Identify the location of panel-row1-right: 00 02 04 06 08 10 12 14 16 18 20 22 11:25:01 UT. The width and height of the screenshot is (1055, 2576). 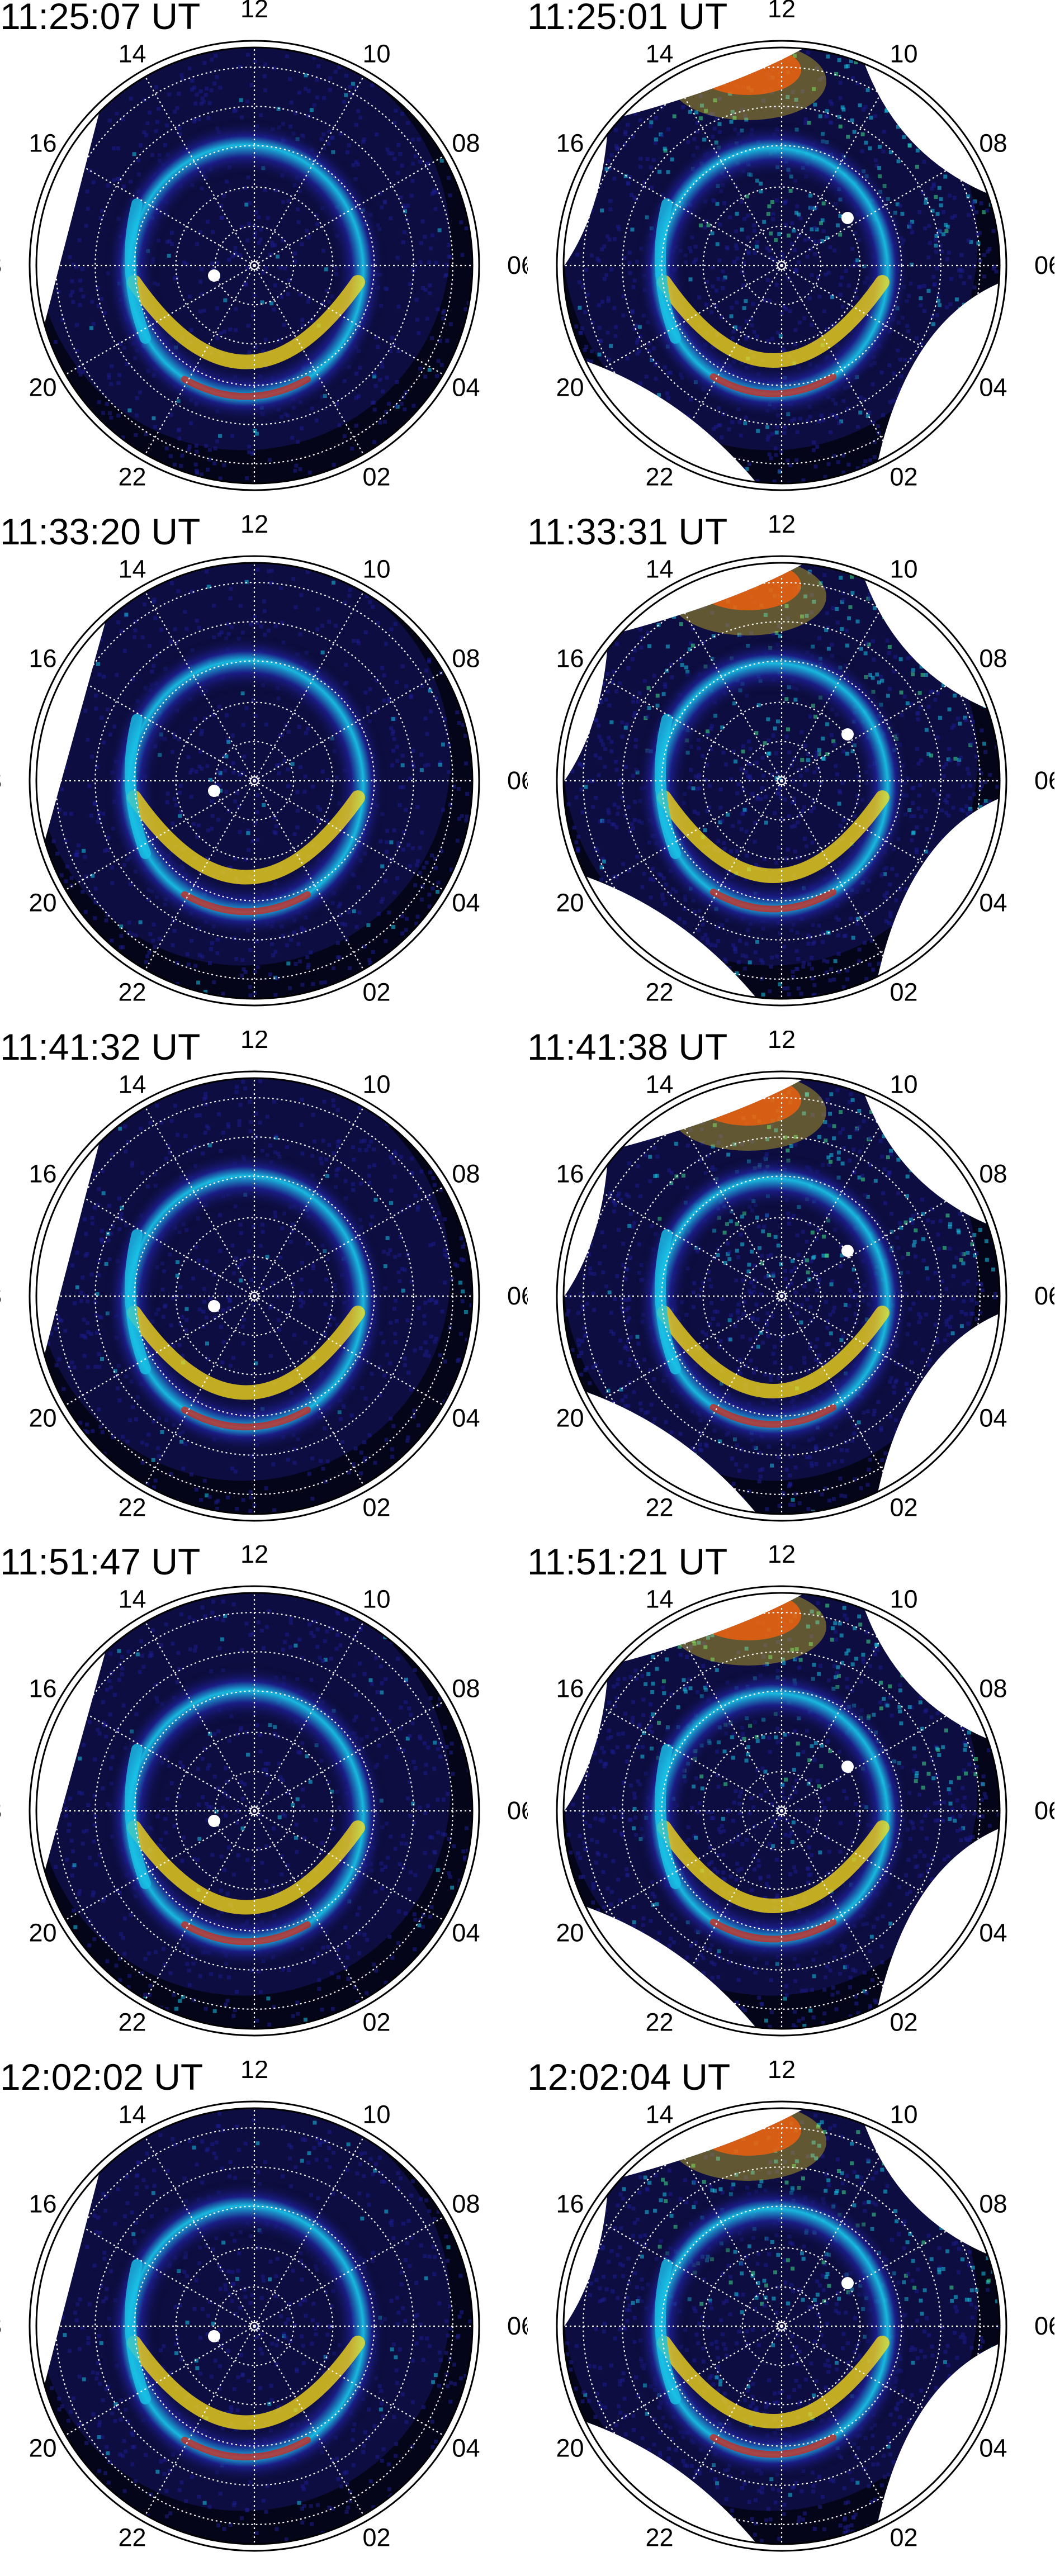
(790, 257).